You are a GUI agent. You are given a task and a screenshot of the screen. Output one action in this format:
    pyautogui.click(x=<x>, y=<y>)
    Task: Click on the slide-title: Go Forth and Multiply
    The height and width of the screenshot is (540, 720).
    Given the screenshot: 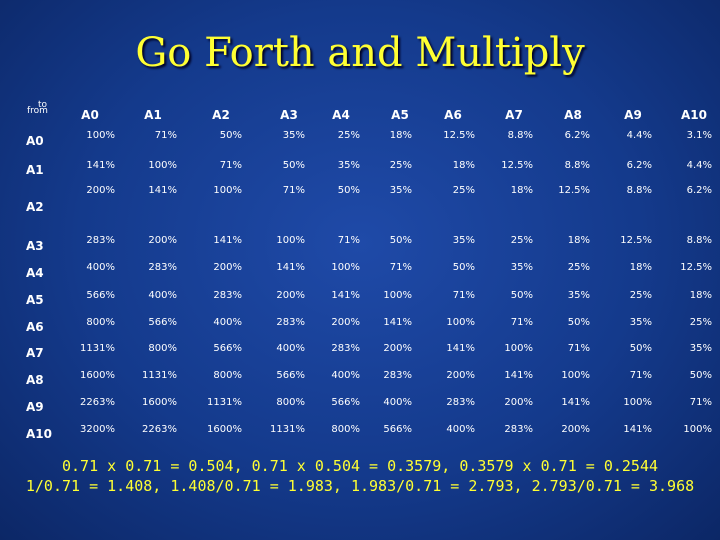 What is the action you would take?
    pyautogui.click(x=360, y=53)
    